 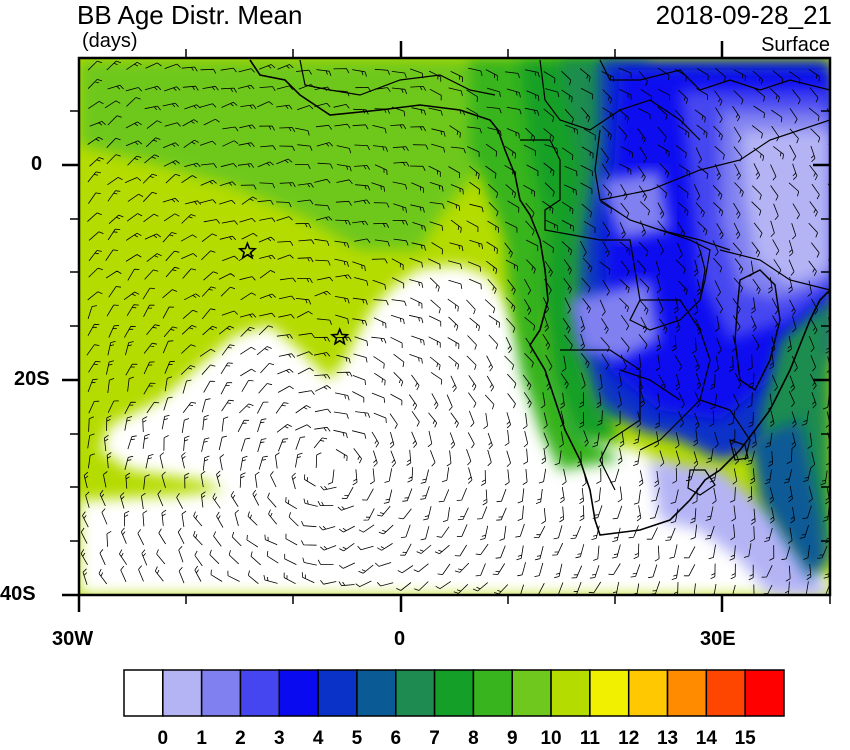 What do you see at coordinates (718, 639) in the screenshot?
I see `x-label-30e: 30E` at bounding box center [718, 639].